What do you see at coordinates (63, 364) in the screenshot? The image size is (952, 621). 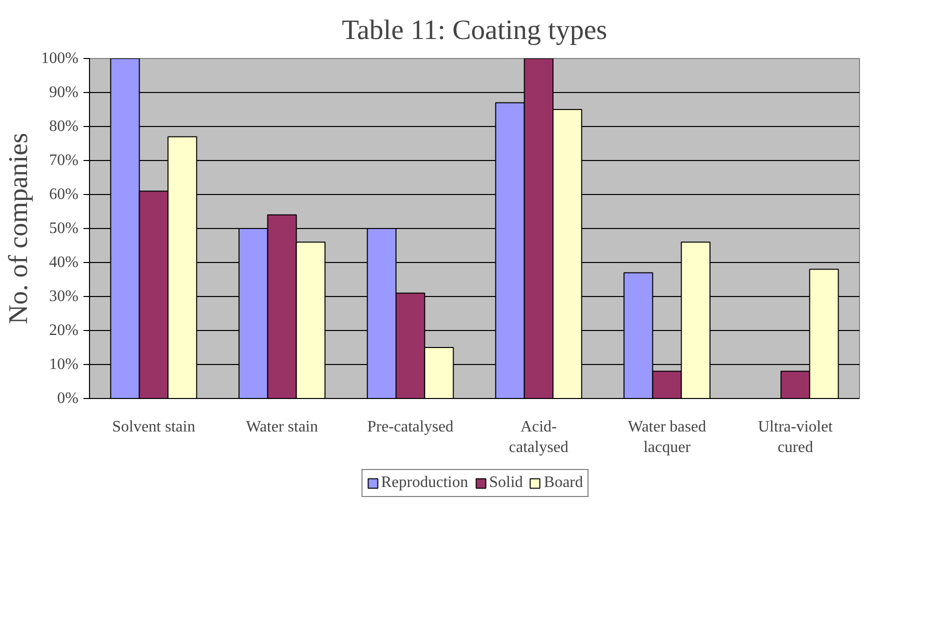 I see `y-tick-label: 10%` at bounding box center [63, 364].